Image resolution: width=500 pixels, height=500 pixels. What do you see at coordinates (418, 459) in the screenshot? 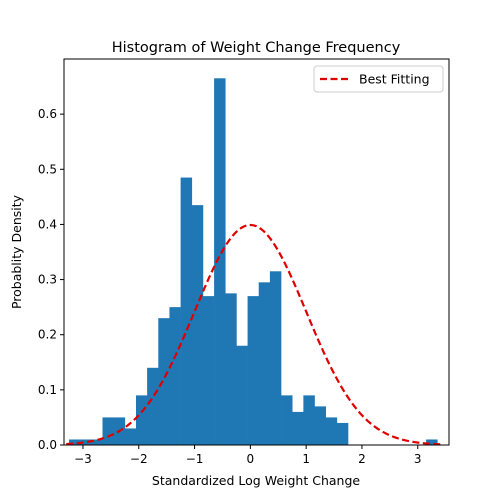
I see `x-tick-label: 3` at bounding box center [418, 459].